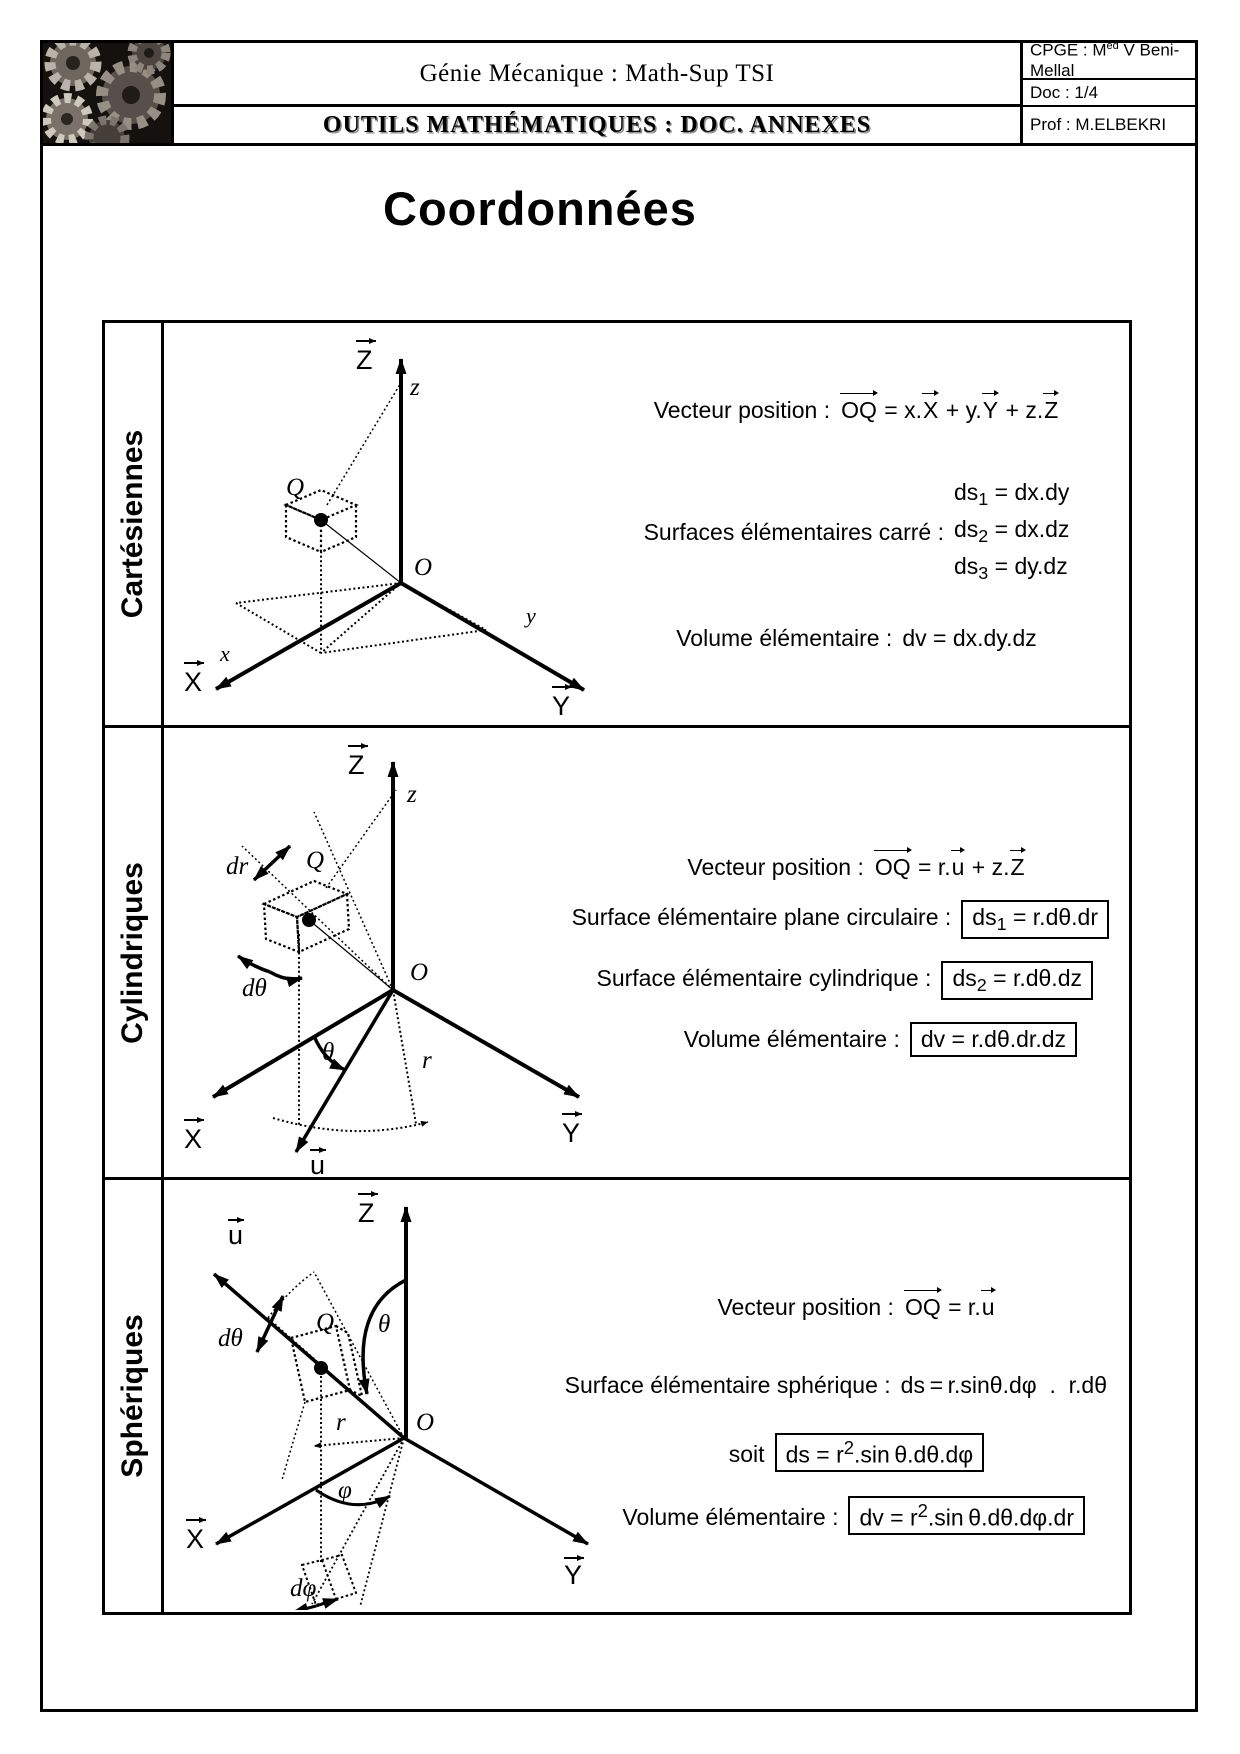 This screenshot has height=1754, width=1240. Describe the element at coordinates (540, 208) in the screenshot. I see `page-title: Coordonnées` at that location.